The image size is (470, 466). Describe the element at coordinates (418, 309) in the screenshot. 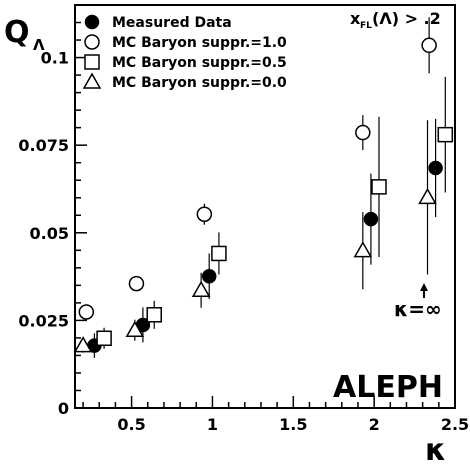

I see `annotation-text: κ=∞` at that location.